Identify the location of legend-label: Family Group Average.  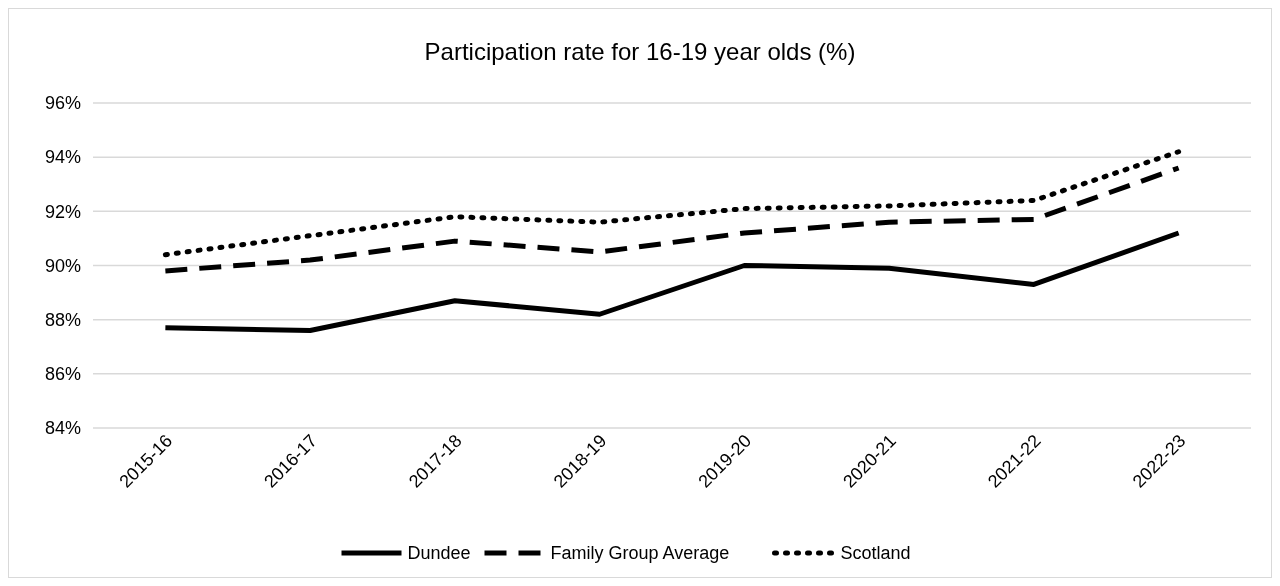
(640, 553).